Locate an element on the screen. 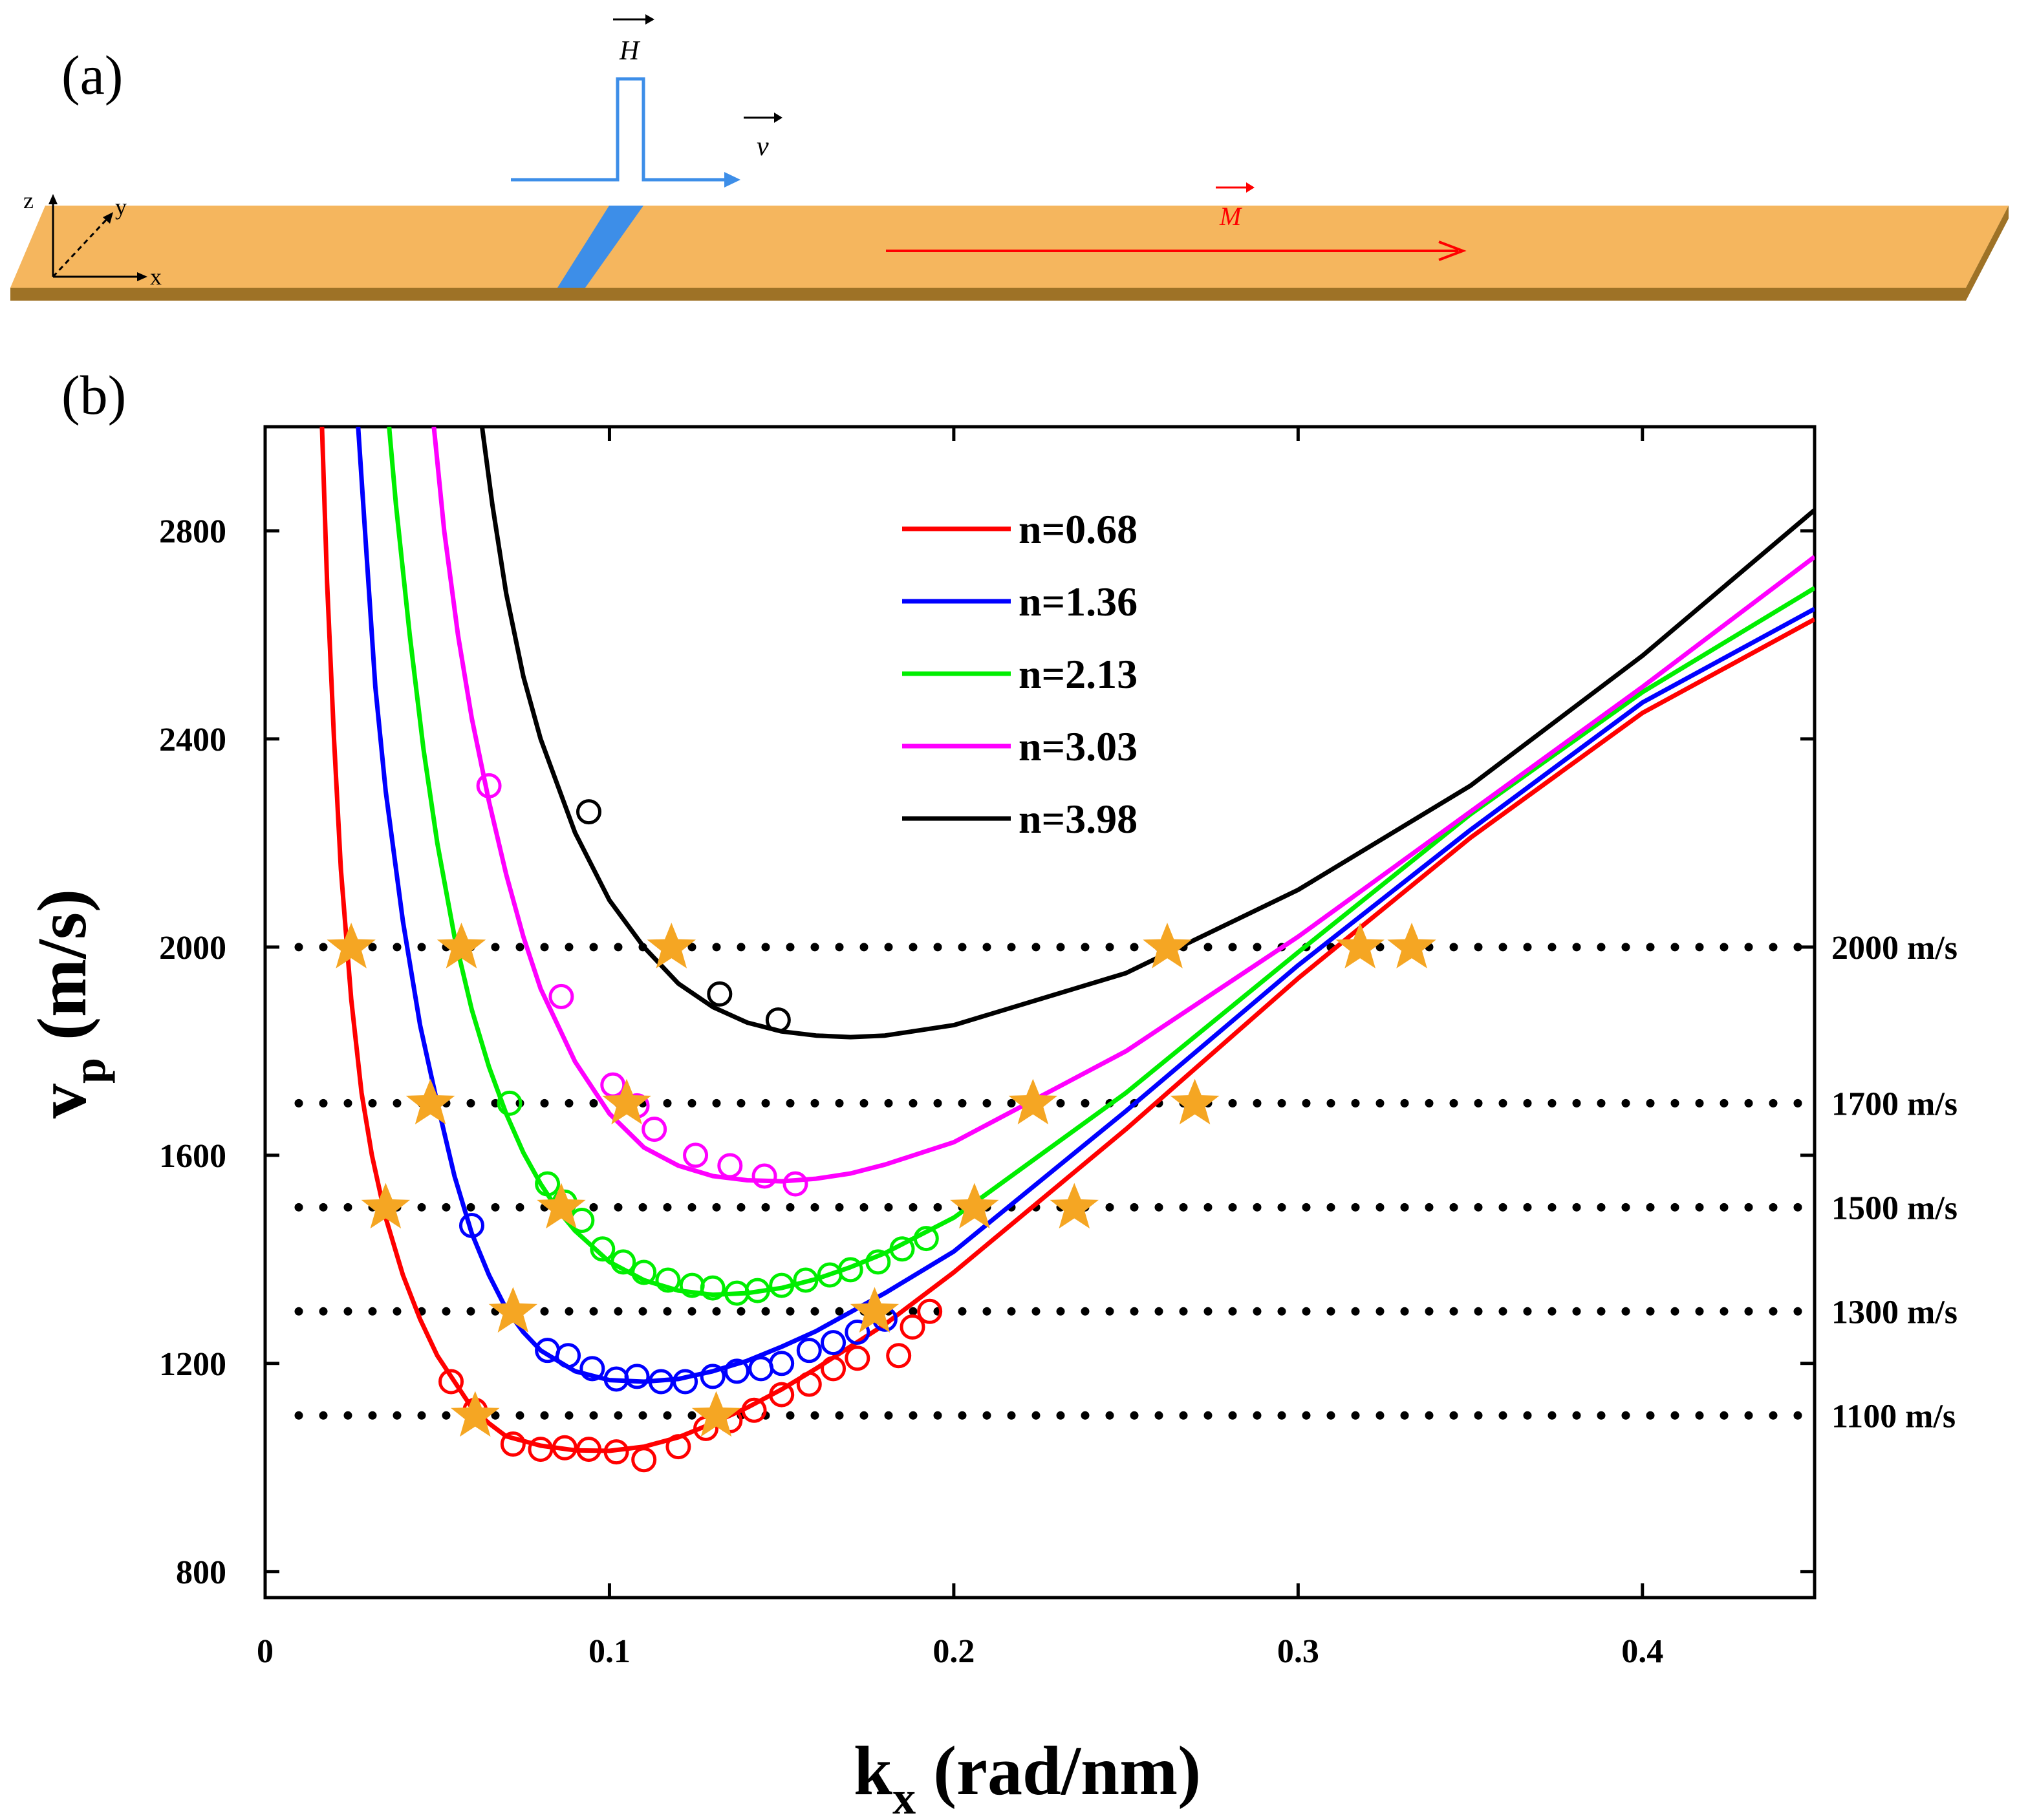 The width and height of the screenshot is (2028, 1820). y-tick-label: 2800 is located at coordinates (192, 531).